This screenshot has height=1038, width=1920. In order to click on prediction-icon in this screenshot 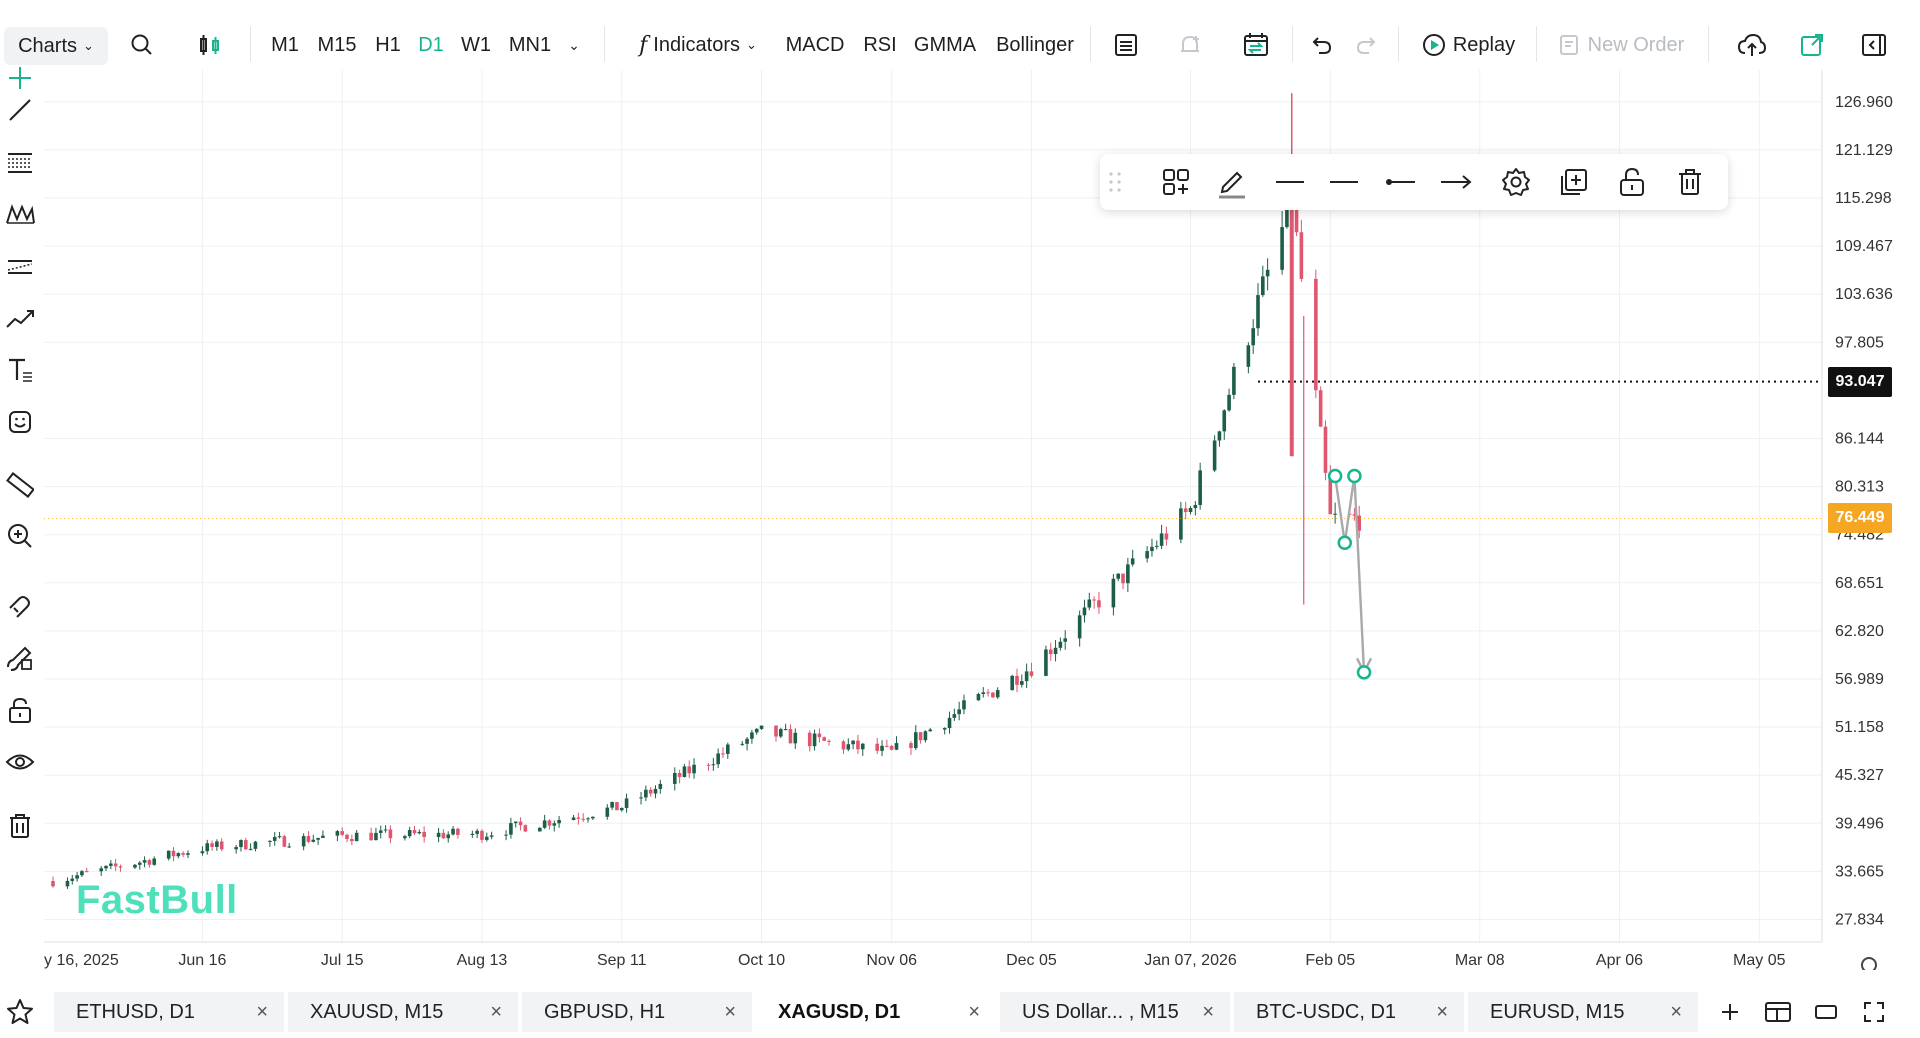, I will do `click(20, 318)`.